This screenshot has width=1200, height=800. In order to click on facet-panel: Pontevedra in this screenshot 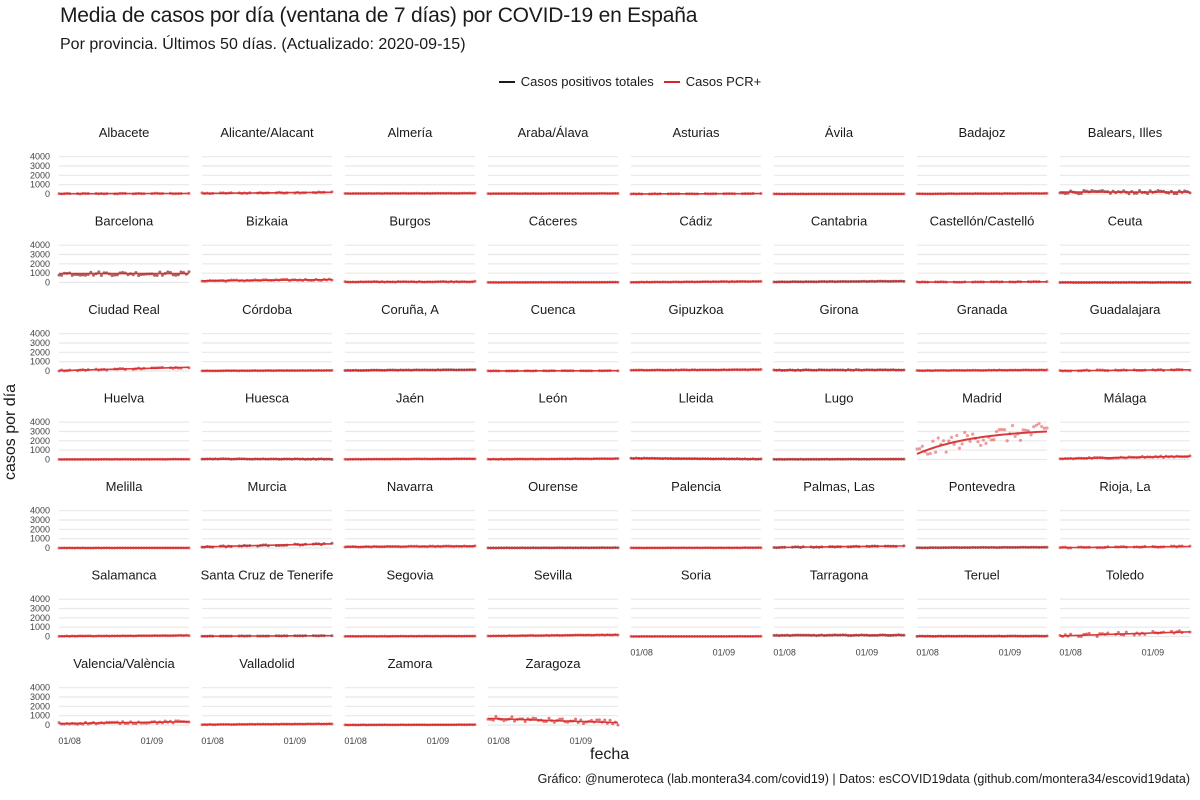, I will do `click(982, 514)`.